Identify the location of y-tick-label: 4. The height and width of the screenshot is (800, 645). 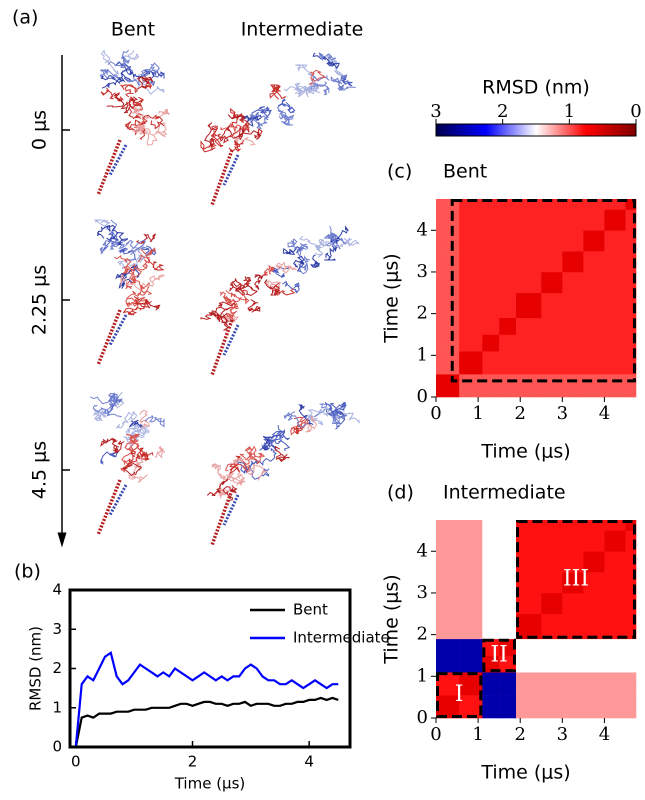
(422, 550).